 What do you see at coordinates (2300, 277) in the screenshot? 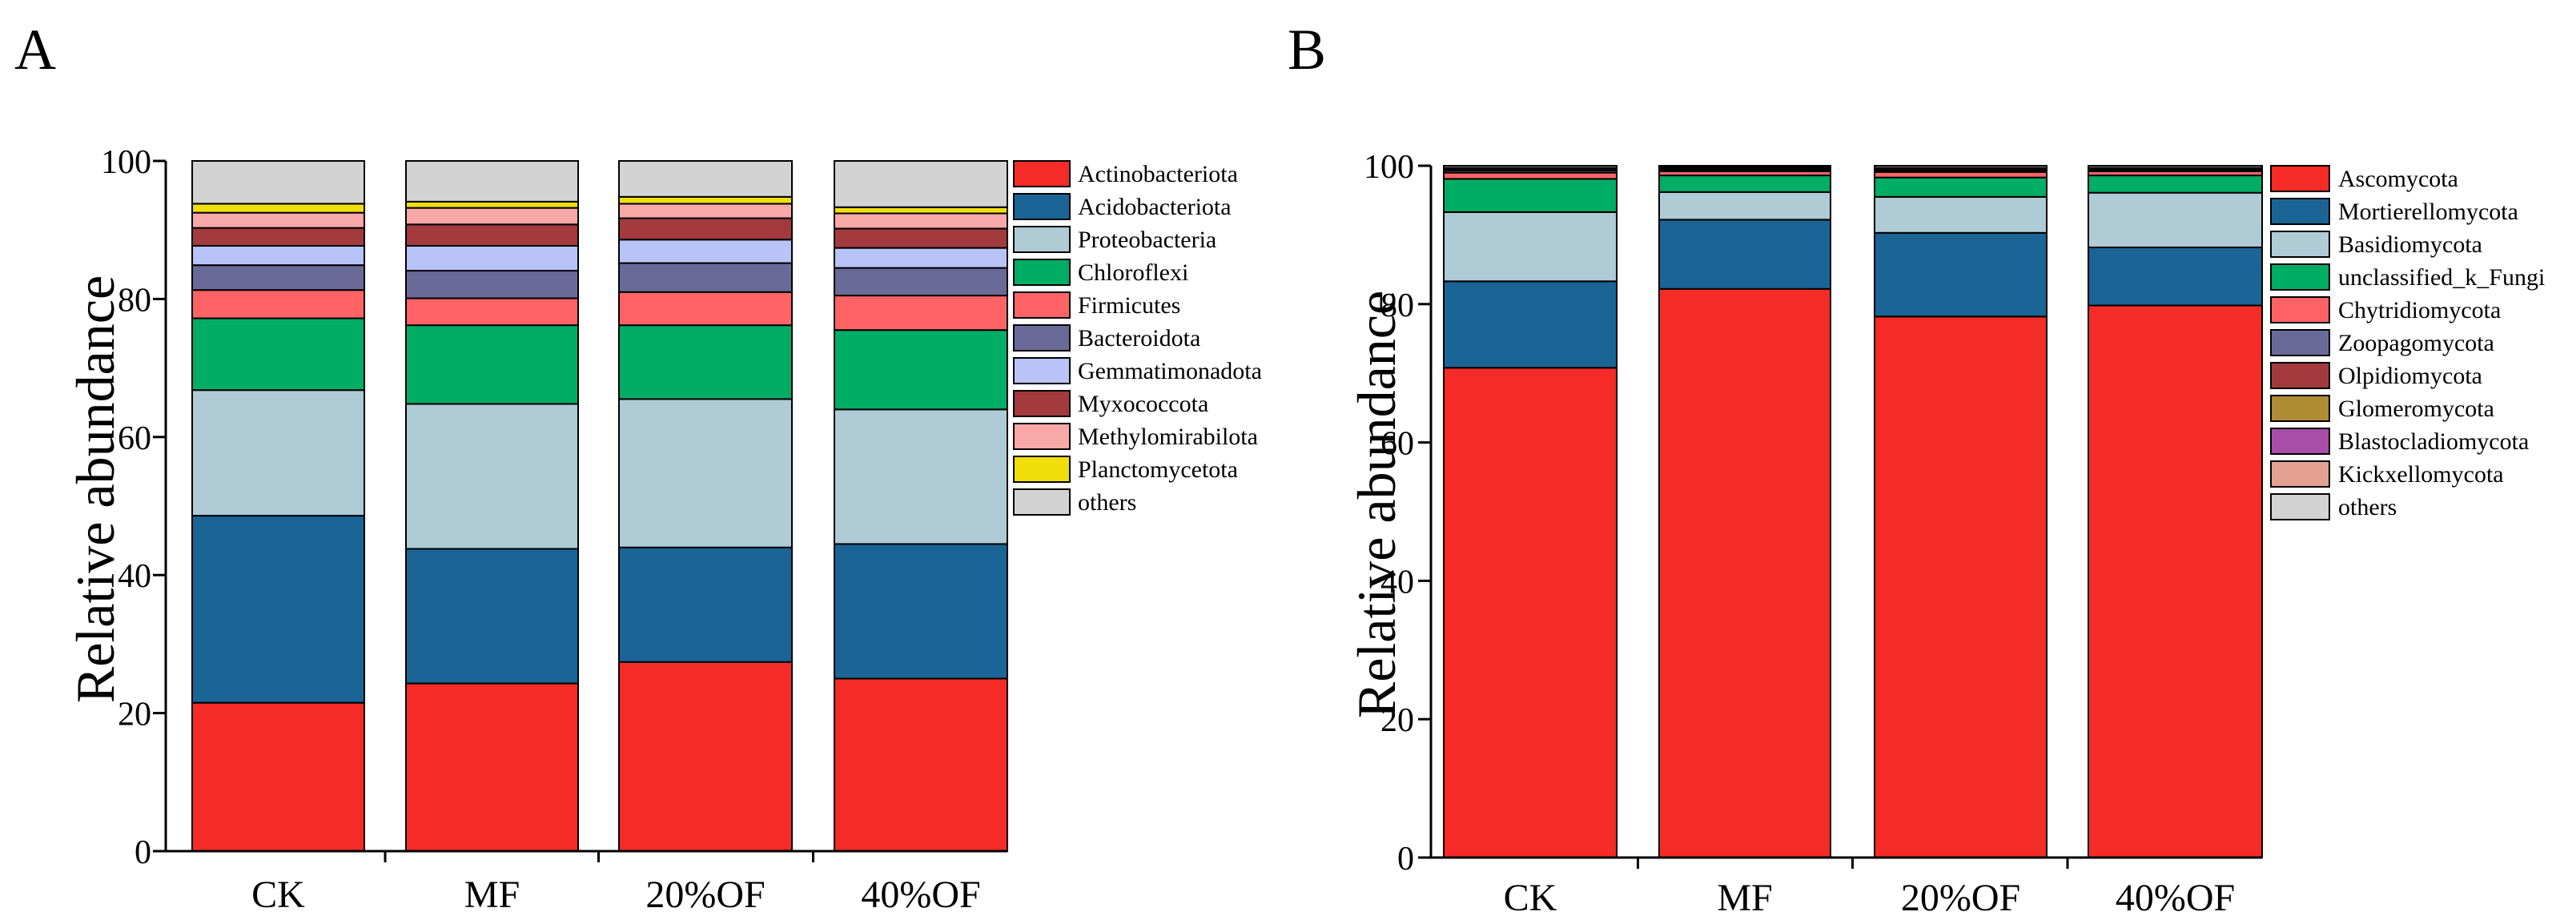
I see `b-legend-swatch-unclassified-k-fungi` at bounding box center [2300, 277].